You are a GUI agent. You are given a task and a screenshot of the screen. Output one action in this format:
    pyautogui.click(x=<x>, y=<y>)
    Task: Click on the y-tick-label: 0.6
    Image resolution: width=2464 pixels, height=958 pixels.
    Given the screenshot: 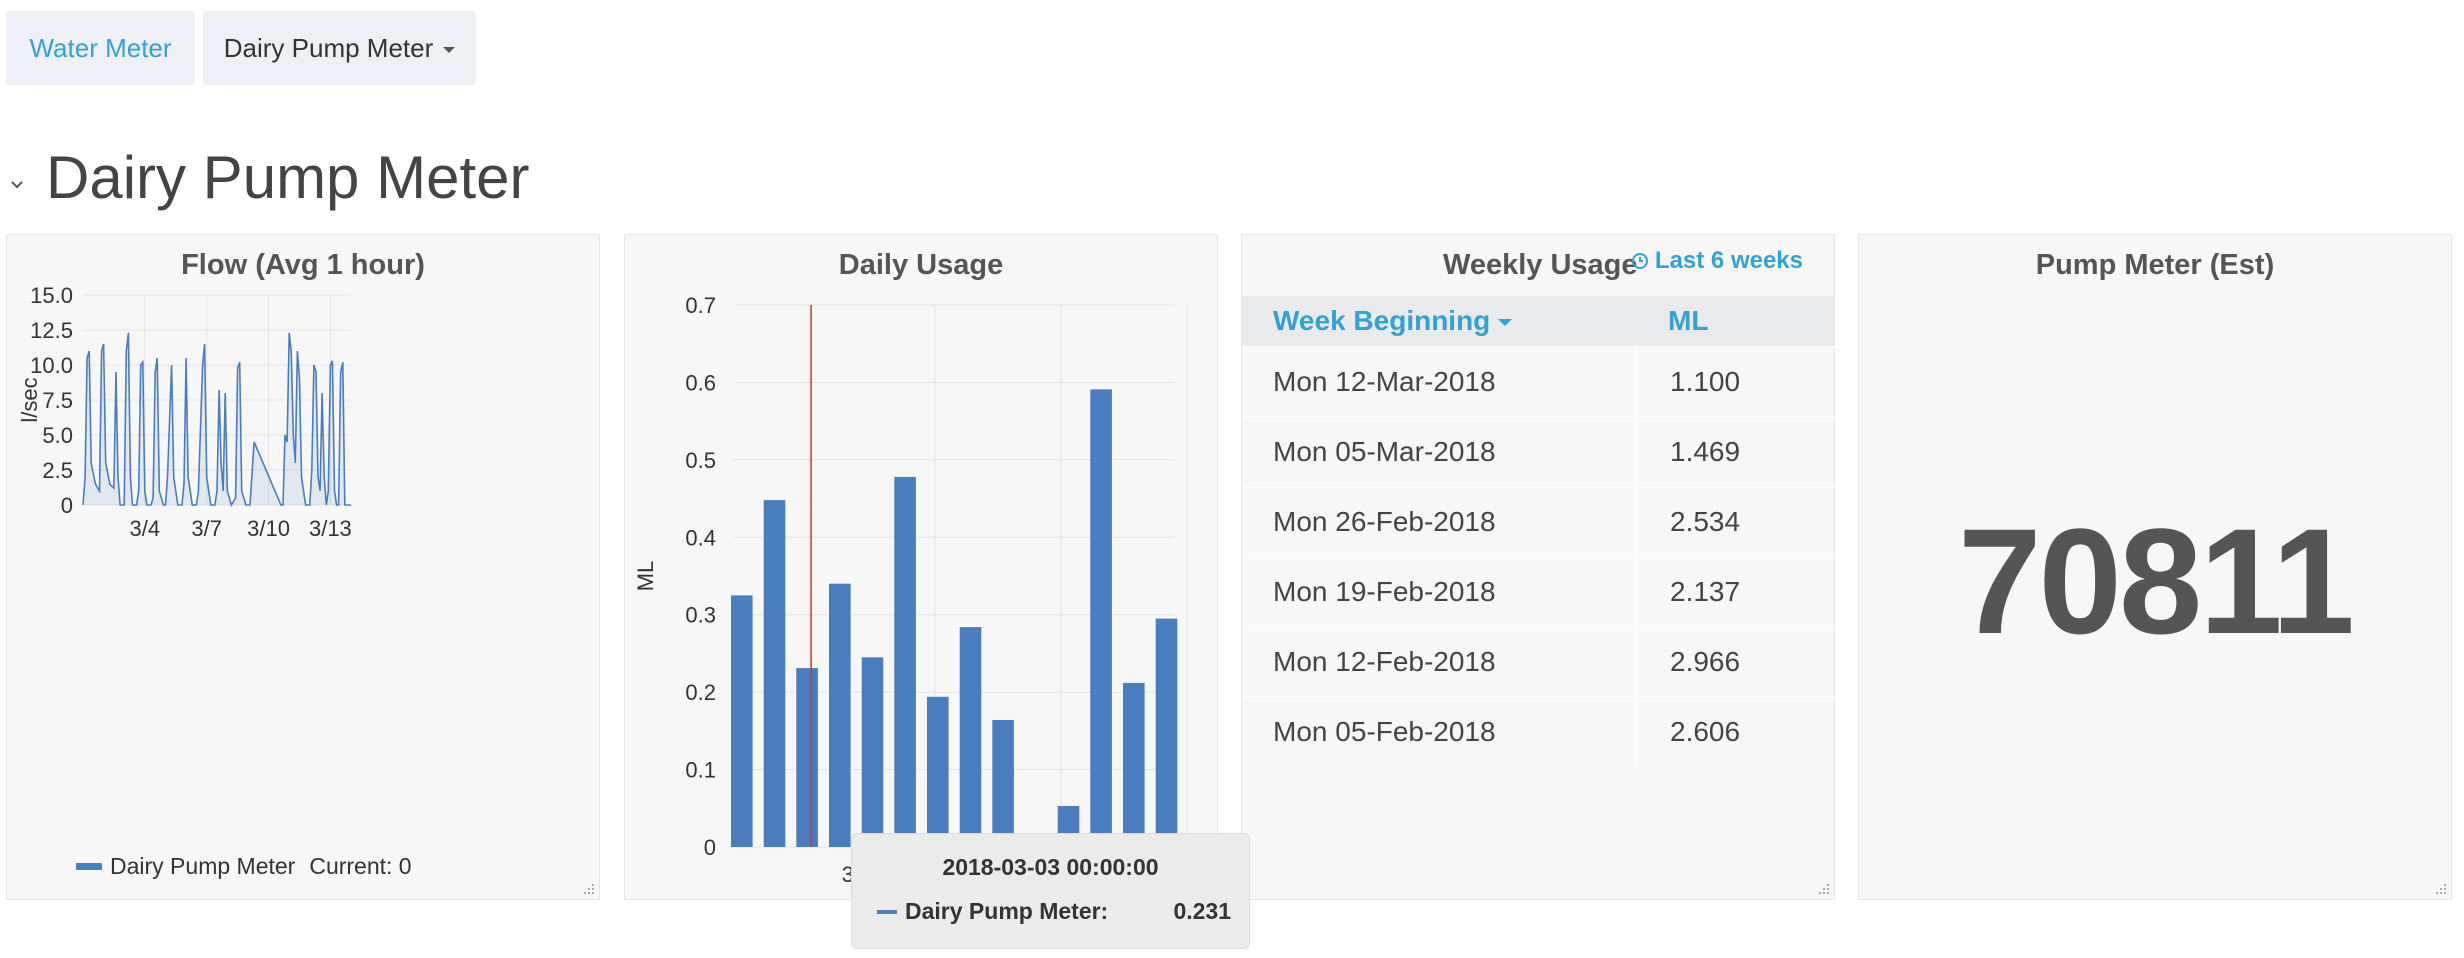 What is the action you would take?
    pyautogui.click(x=700, y=382)
    